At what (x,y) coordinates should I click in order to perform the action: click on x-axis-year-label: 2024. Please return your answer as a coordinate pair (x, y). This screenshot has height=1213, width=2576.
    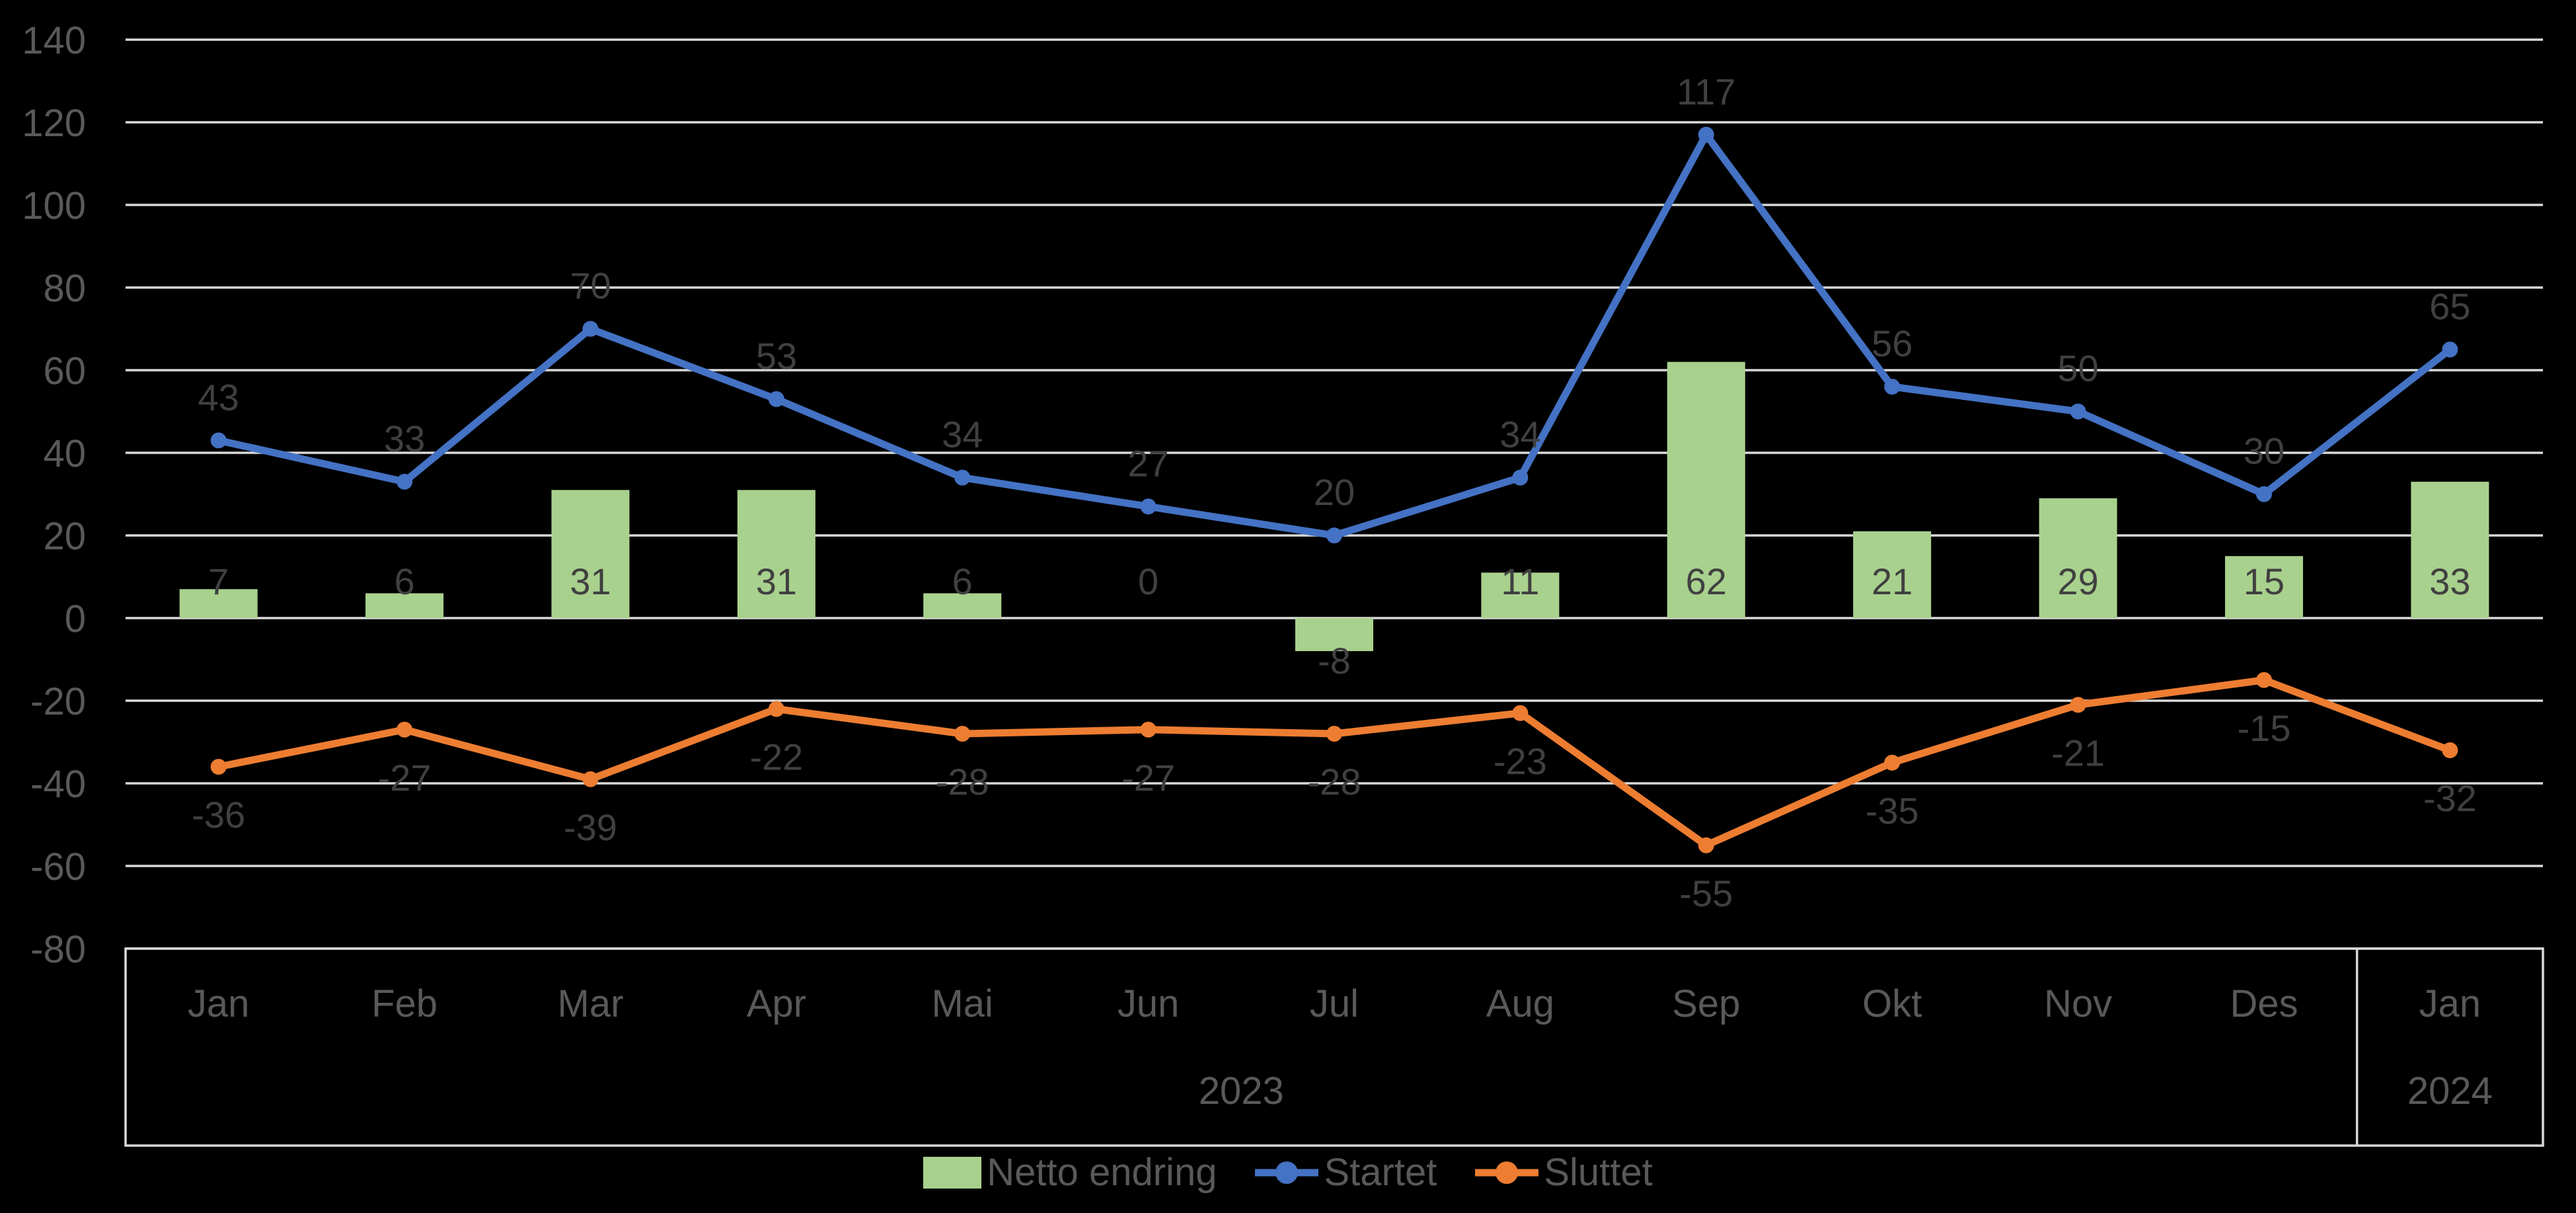
    Looking at the image, I should click on (2450, 1091).